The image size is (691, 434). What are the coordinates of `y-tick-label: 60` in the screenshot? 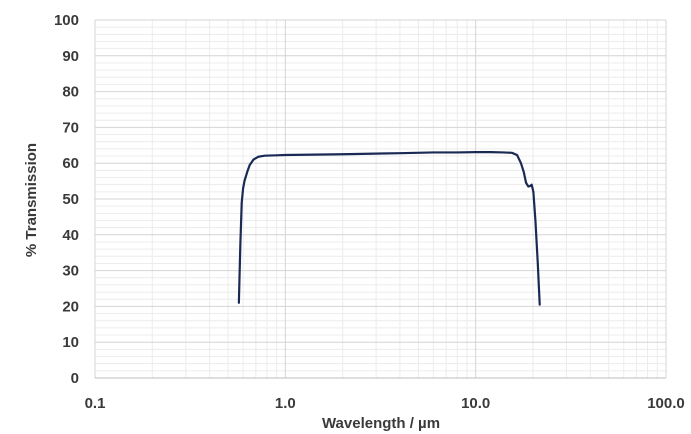 It's located at (70, 163).